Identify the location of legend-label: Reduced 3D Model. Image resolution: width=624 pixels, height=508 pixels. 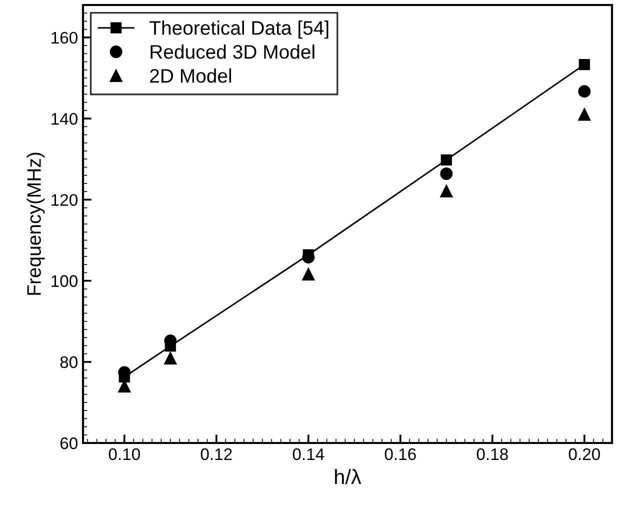
(232, 51).